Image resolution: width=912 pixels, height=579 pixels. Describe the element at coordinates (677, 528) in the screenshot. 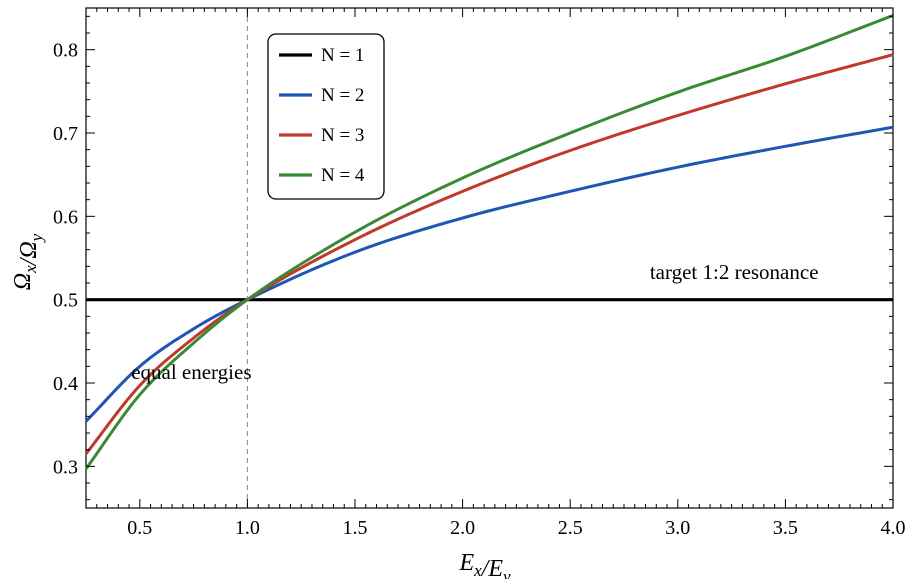

I see `x-tick-label: 3.0` at that location.